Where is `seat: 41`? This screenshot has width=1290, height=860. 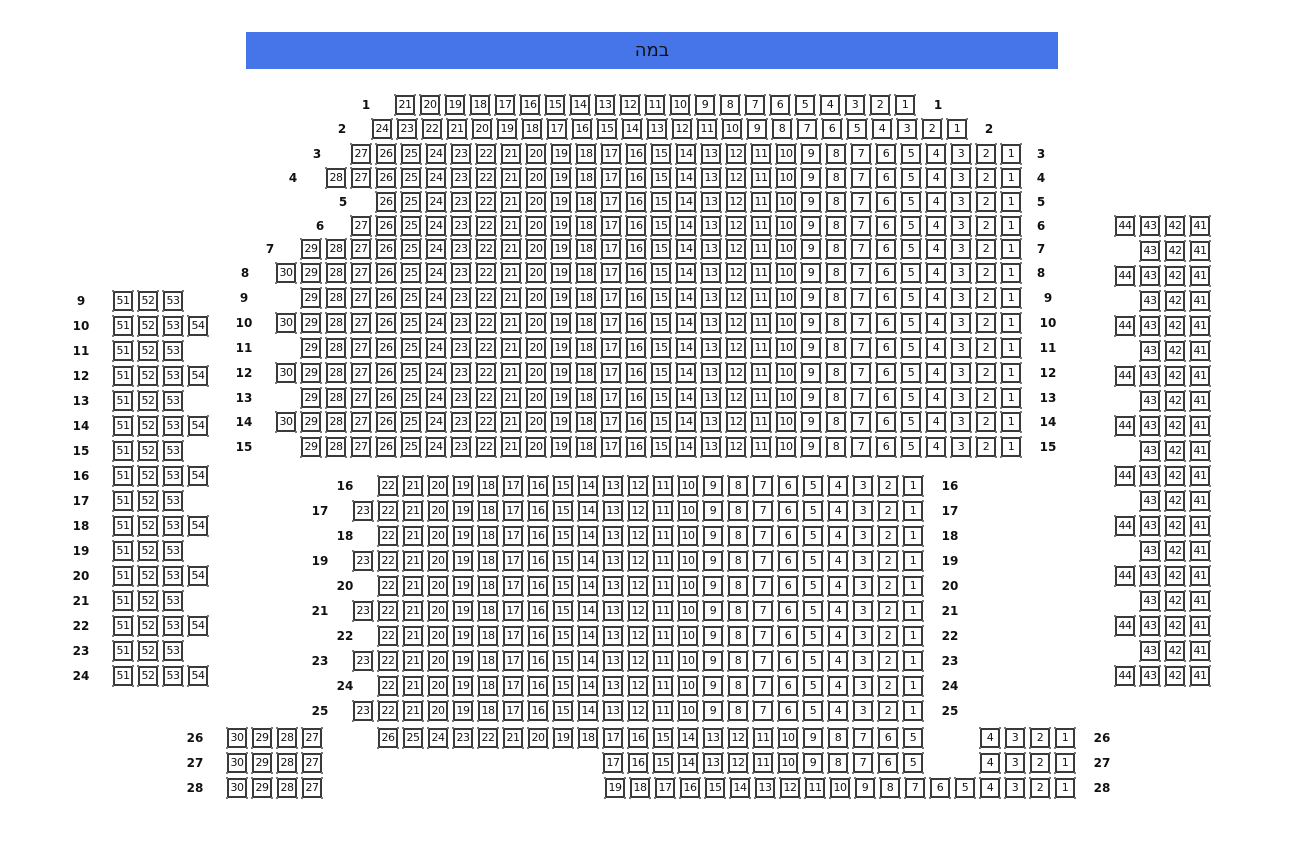 seat: 41 is located at coordinates (1200, 451).